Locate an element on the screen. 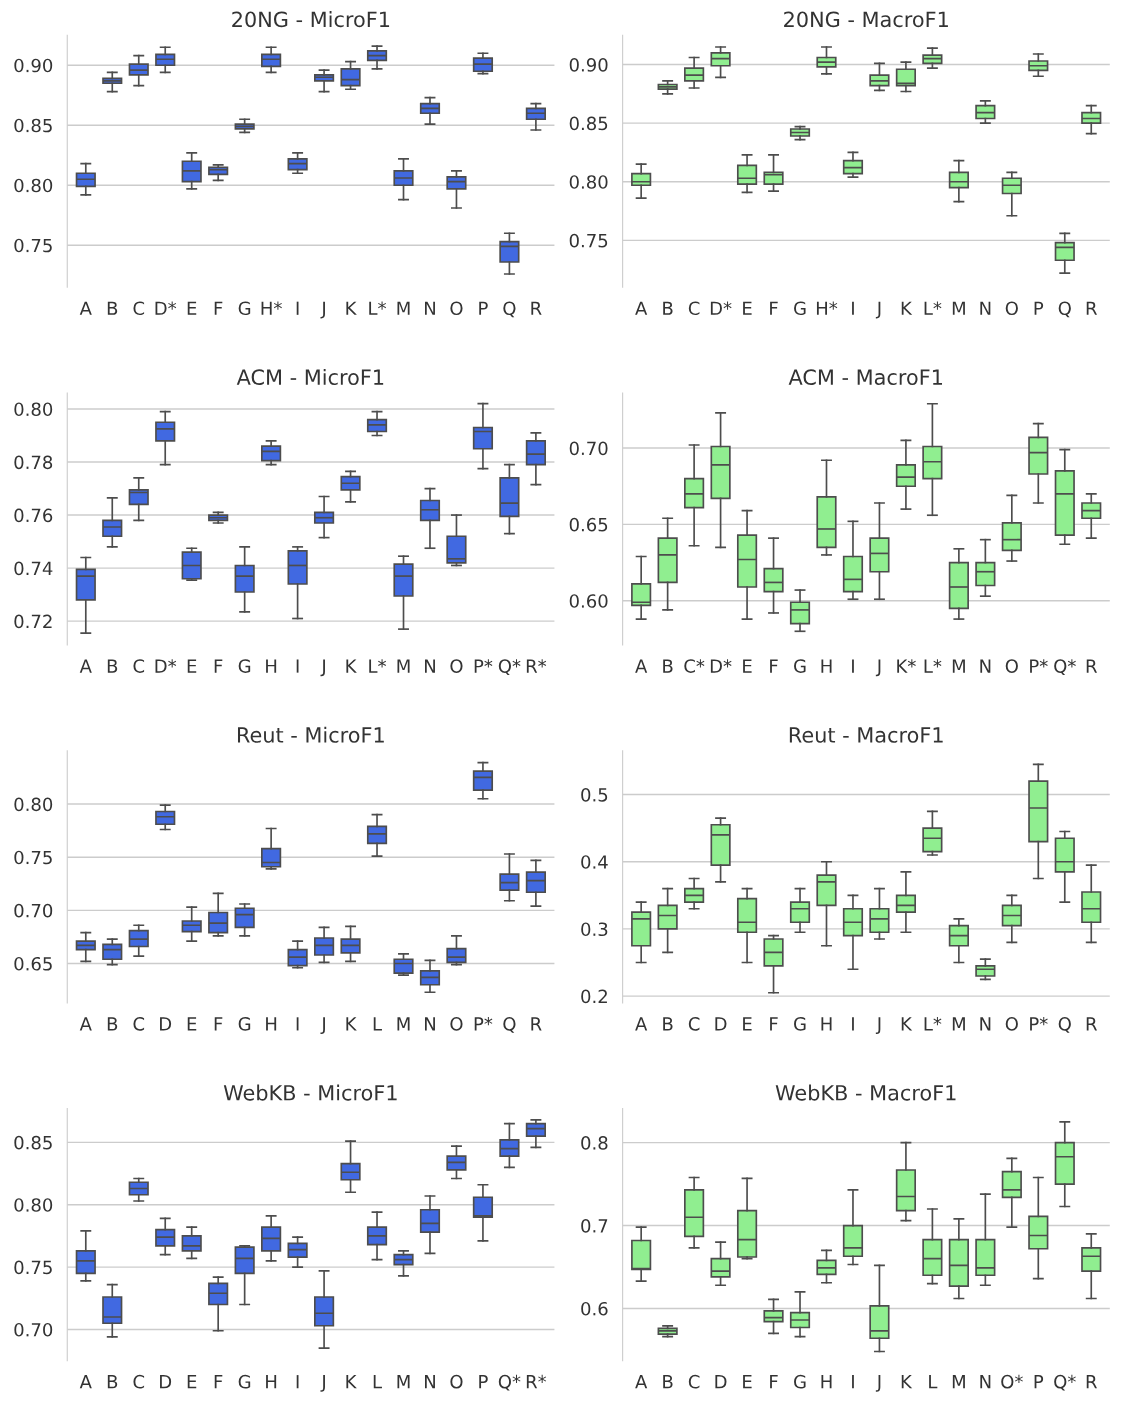 This screenshot has height=1410, width=1121. chart-title: ACM - MicroF1 is located at coordinates (310, 377).